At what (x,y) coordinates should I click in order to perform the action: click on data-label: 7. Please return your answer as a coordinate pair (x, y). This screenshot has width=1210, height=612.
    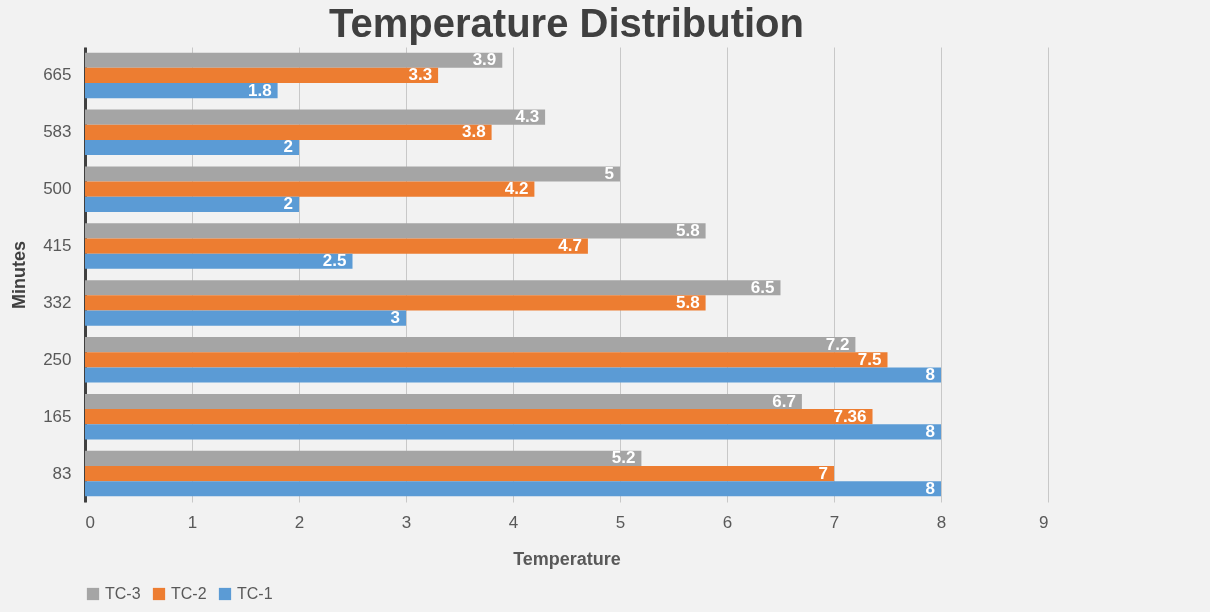
    Looking at the image, I should click on (823, 473).